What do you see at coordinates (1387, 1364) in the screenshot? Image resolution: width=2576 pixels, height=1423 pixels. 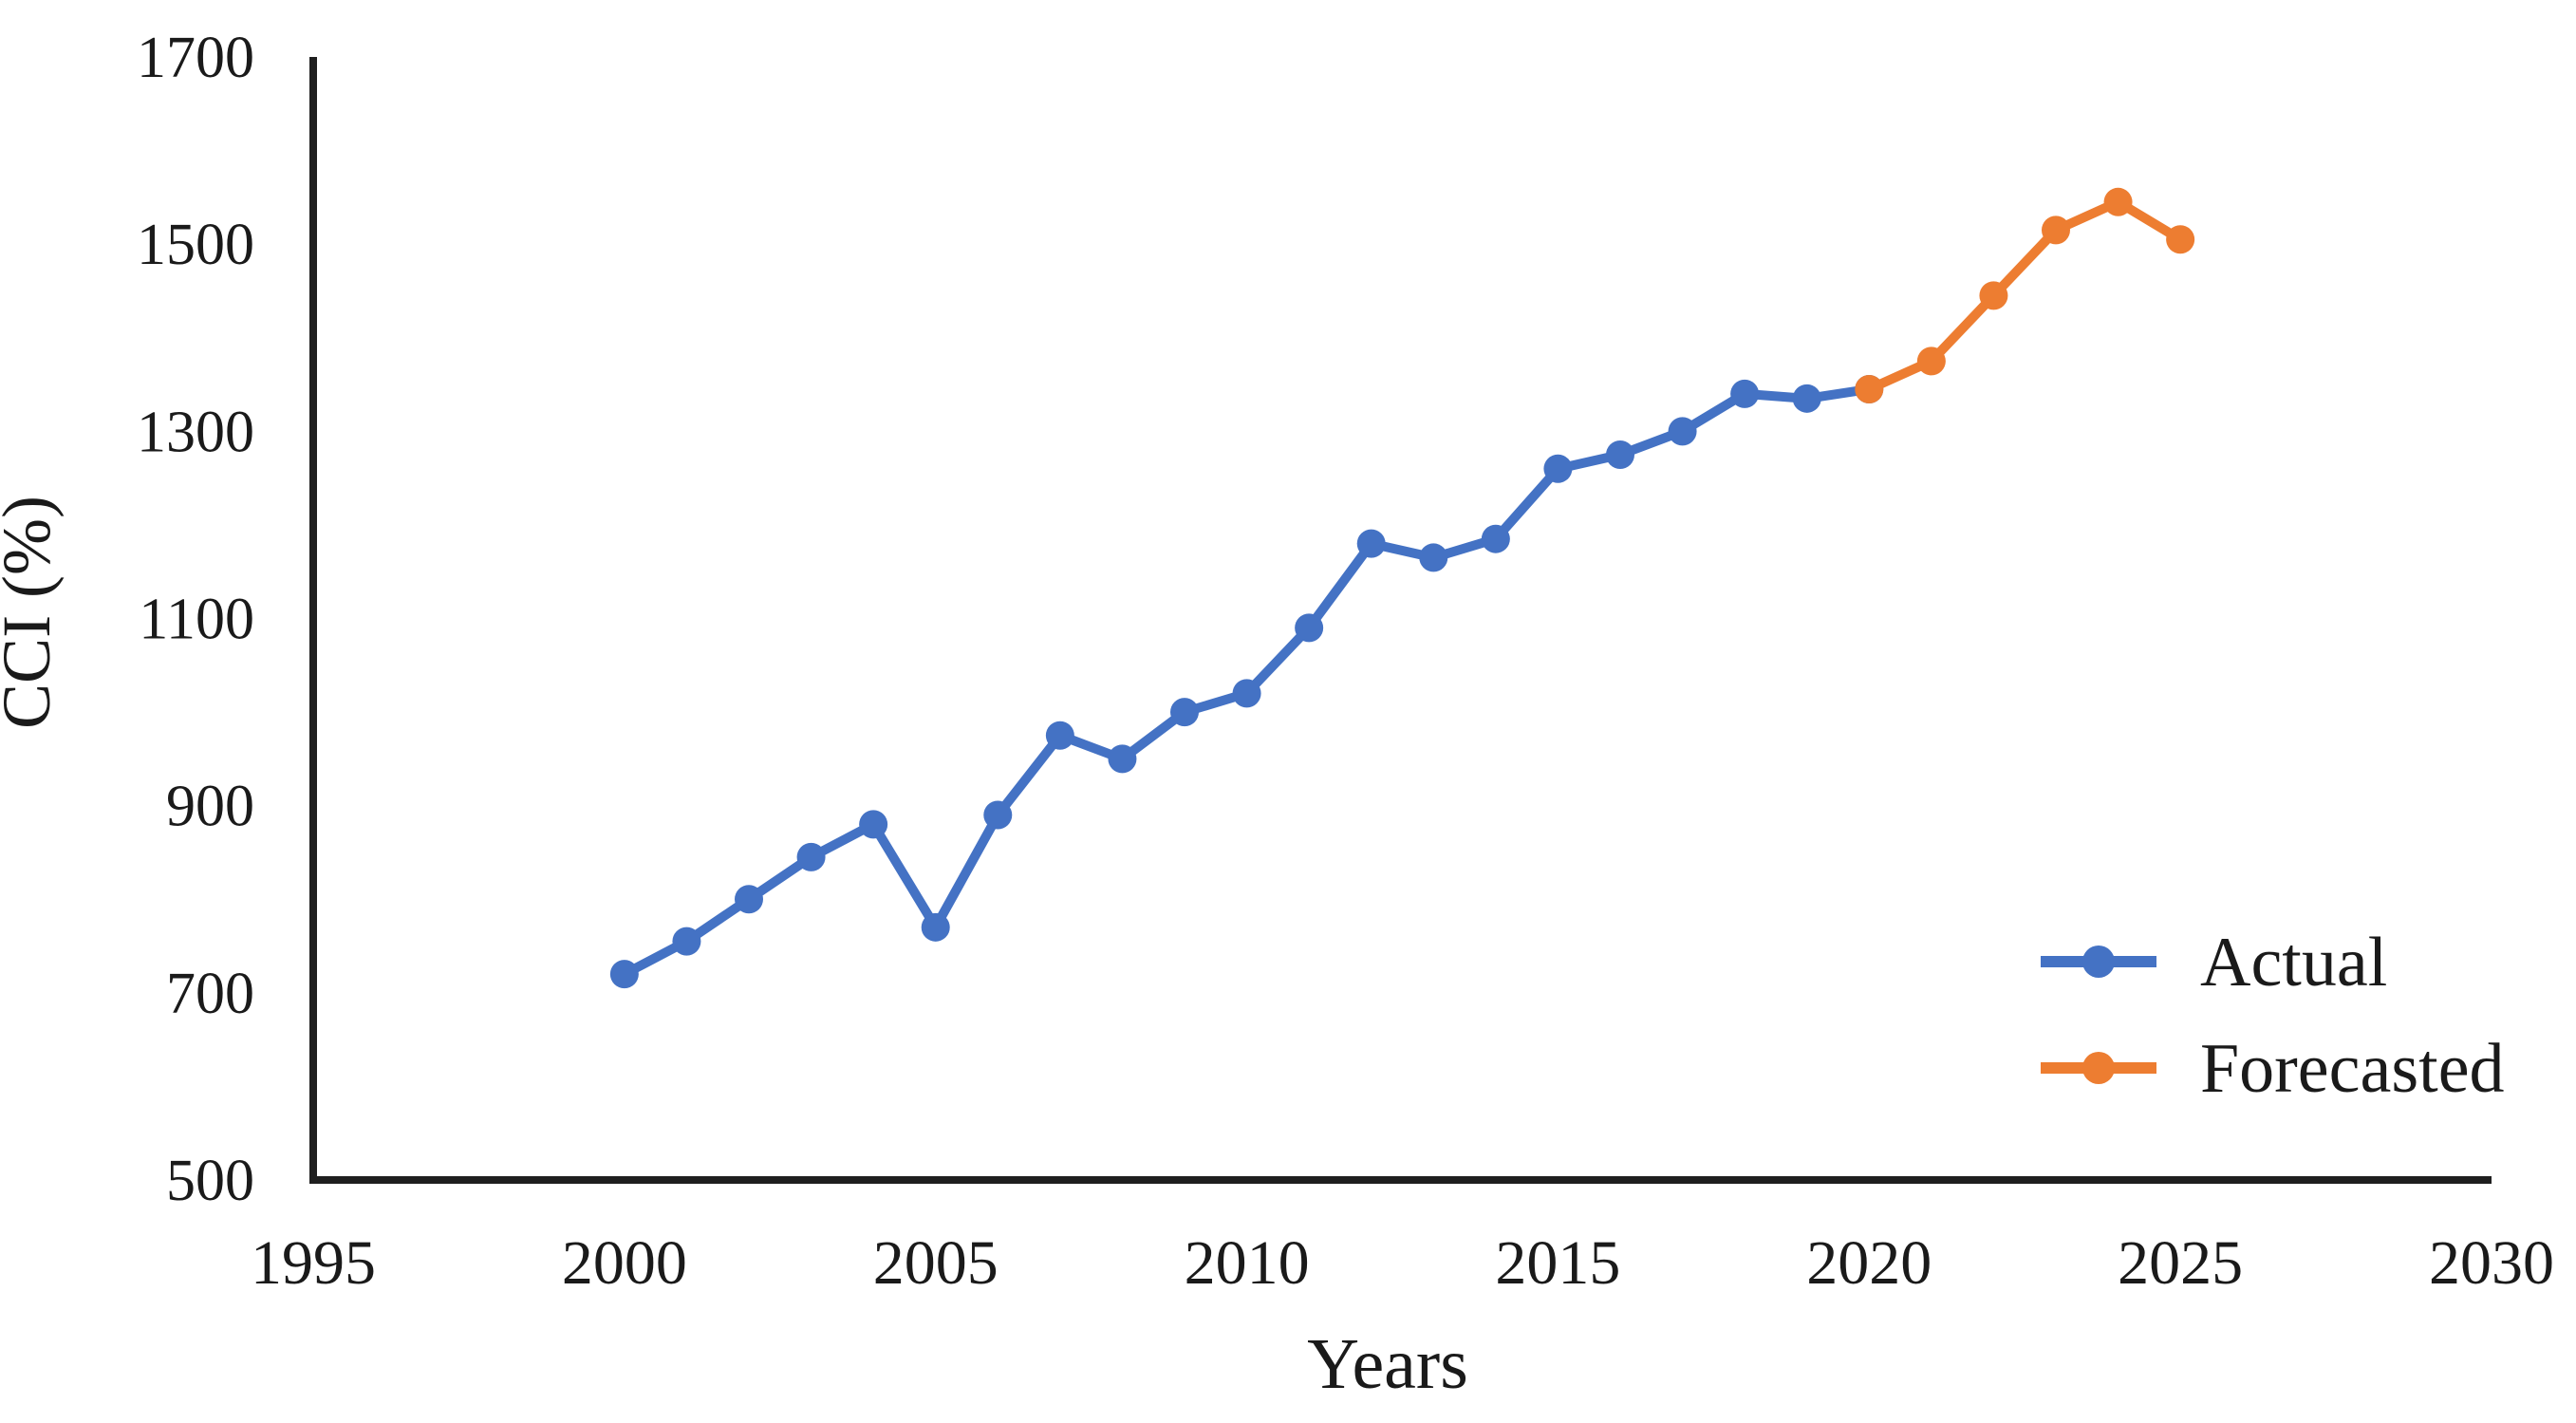 I see `x-axis-title: Years` at bounding box center [1387, 1364].